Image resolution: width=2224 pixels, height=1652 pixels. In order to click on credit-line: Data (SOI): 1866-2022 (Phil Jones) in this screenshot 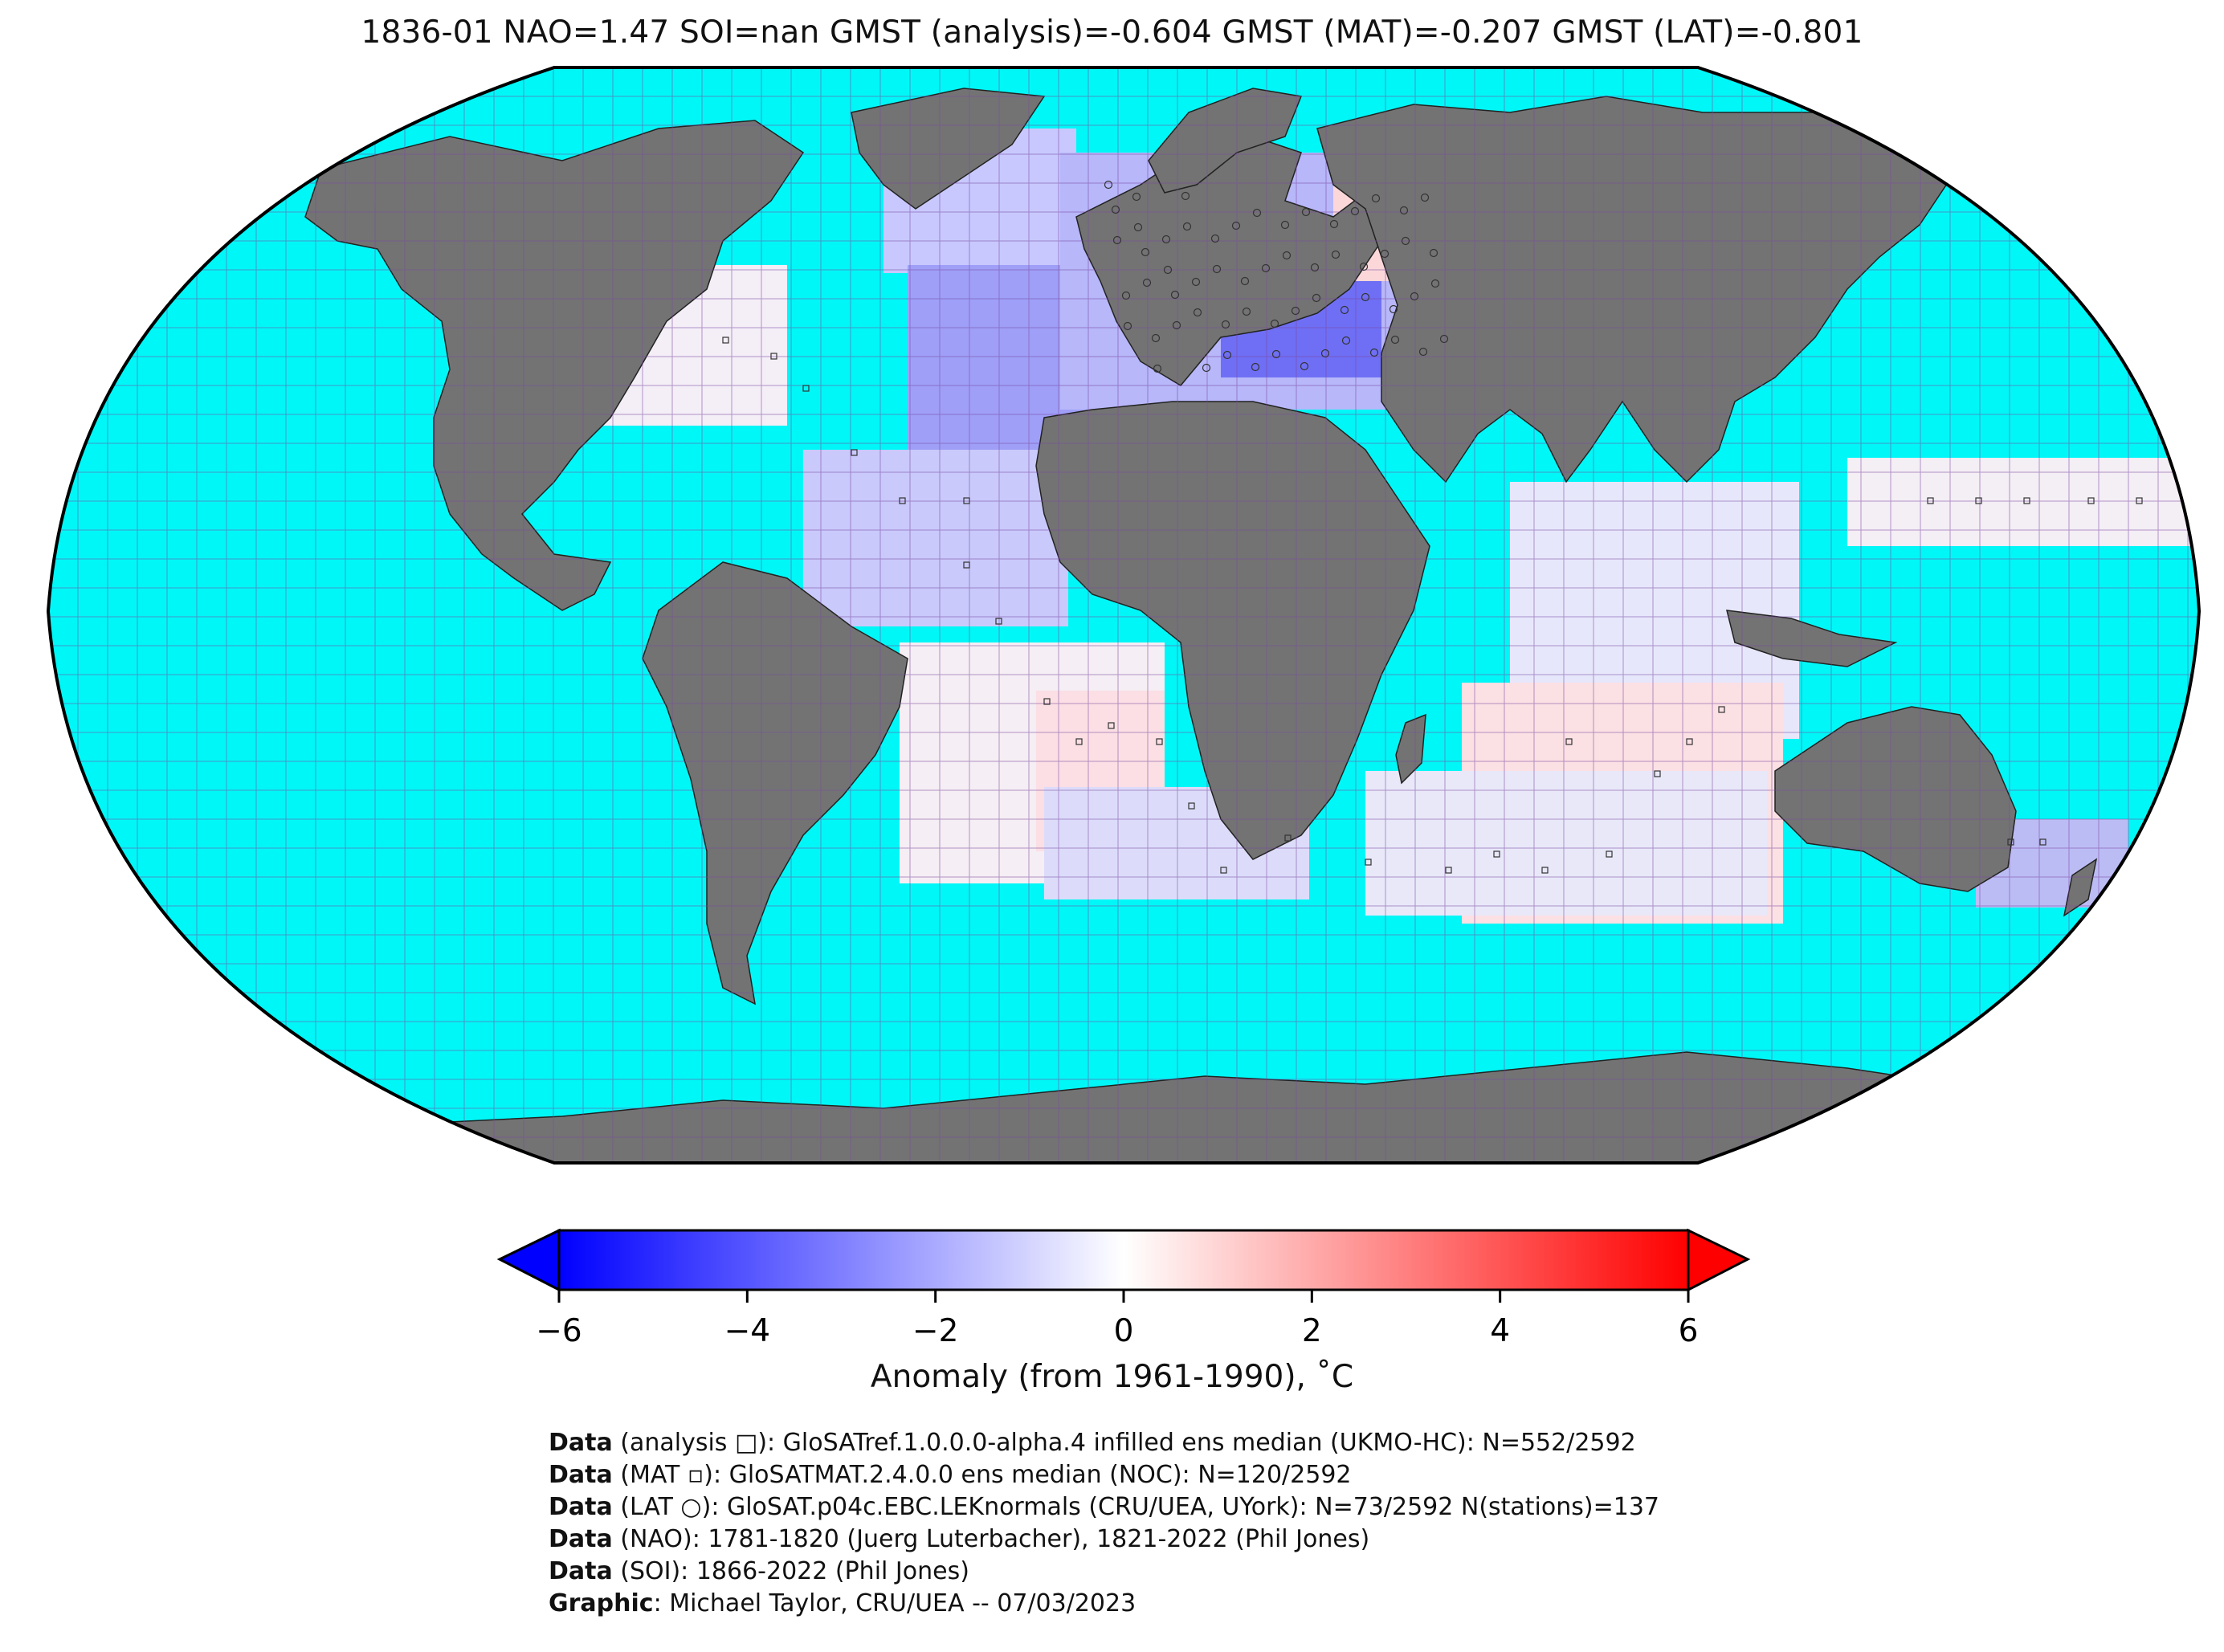, I will do `click(1104, 1572)`.